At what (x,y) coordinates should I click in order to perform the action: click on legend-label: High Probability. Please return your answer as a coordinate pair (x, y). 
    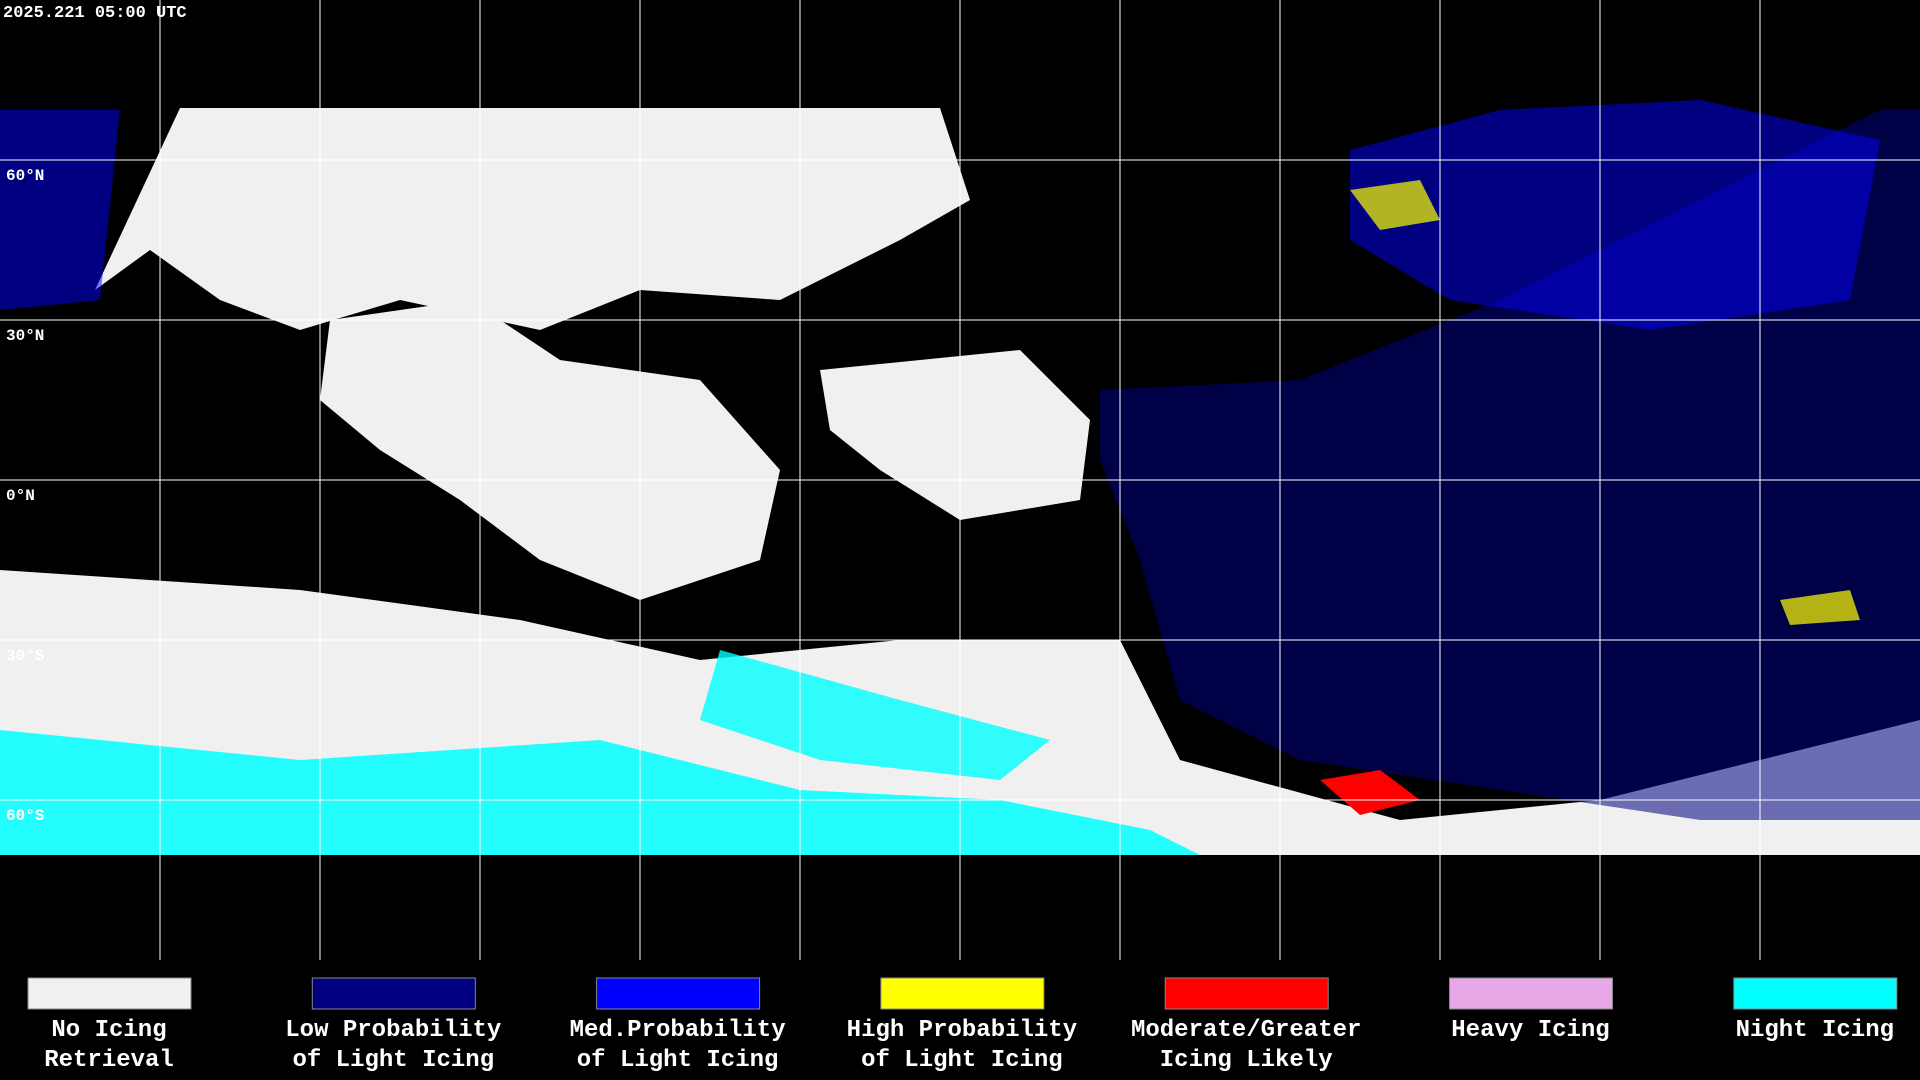
    Looking at the image, I should click on (962, 1030).